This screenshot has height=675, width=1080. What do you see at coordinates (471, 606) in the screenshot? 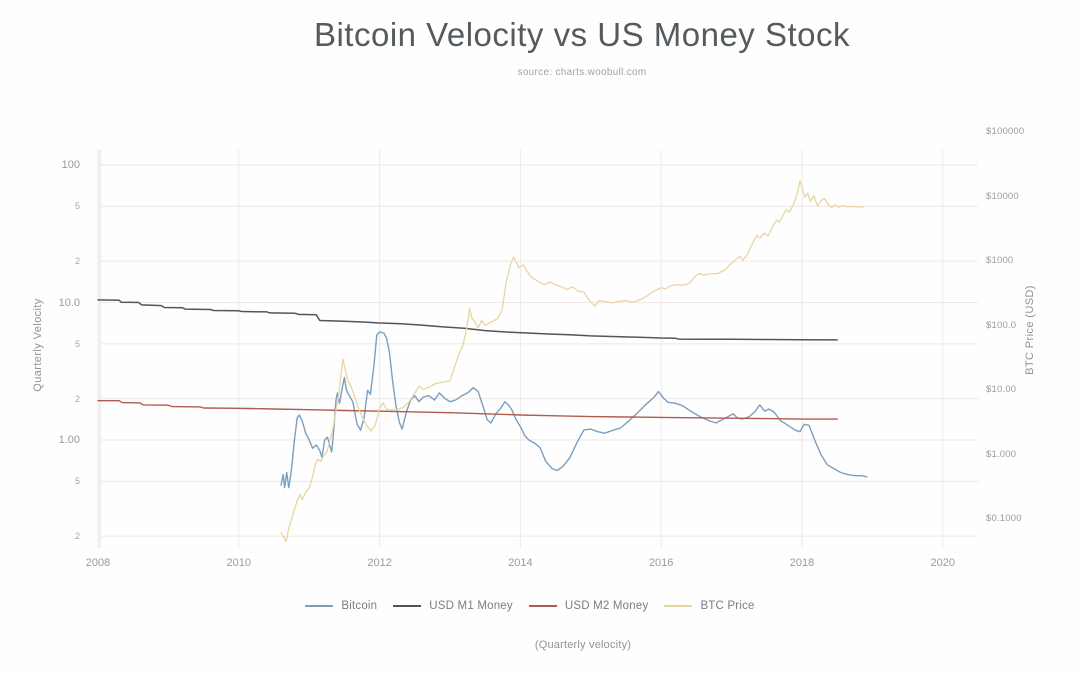
I see `legend-label: USD M1 Money` at bounding box center [471, 606].